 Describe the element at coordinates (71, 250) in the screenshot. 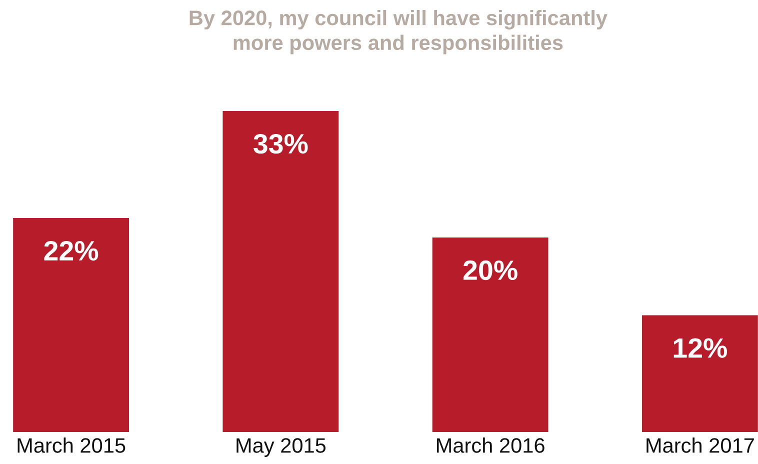

I see `data-label: 22%` at that location.